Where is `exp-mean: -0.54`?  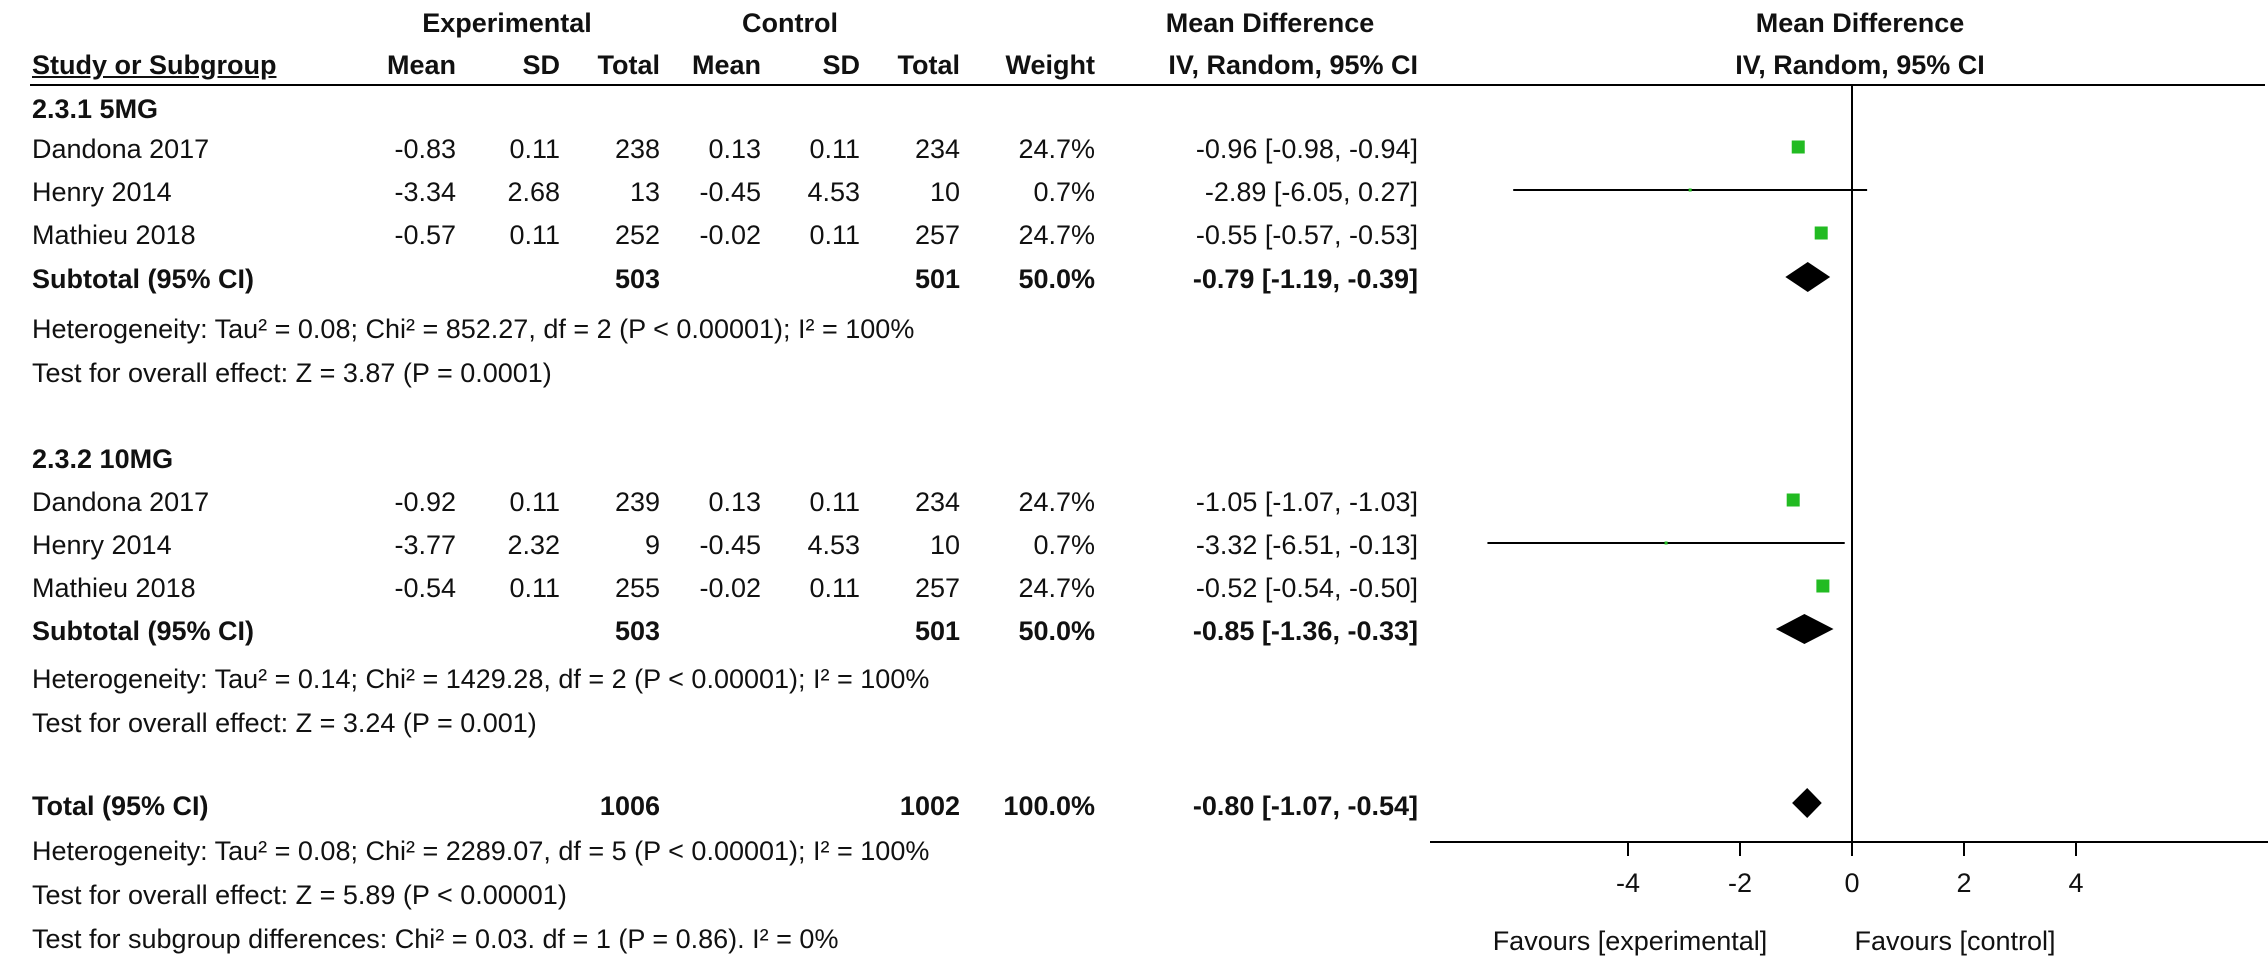
exp-mean: -0.54 is located at coordinates (425, 588).